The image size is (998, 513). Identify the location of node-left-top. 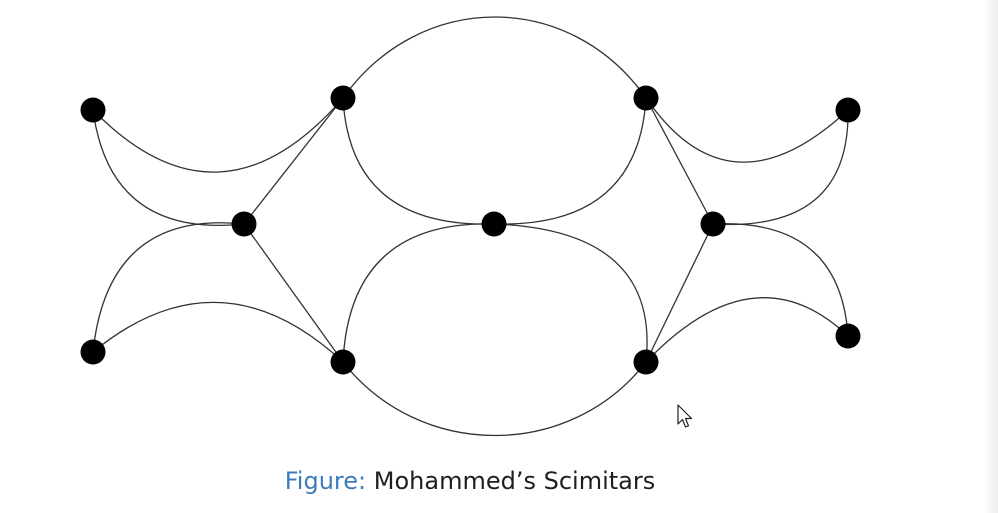
(93, 110).